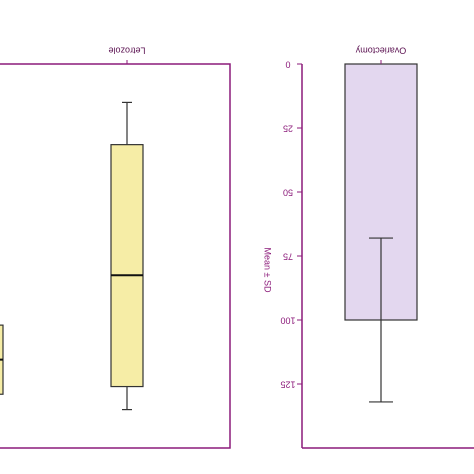  I want to click on y-tick-label-1: 25, so click(288, 129).